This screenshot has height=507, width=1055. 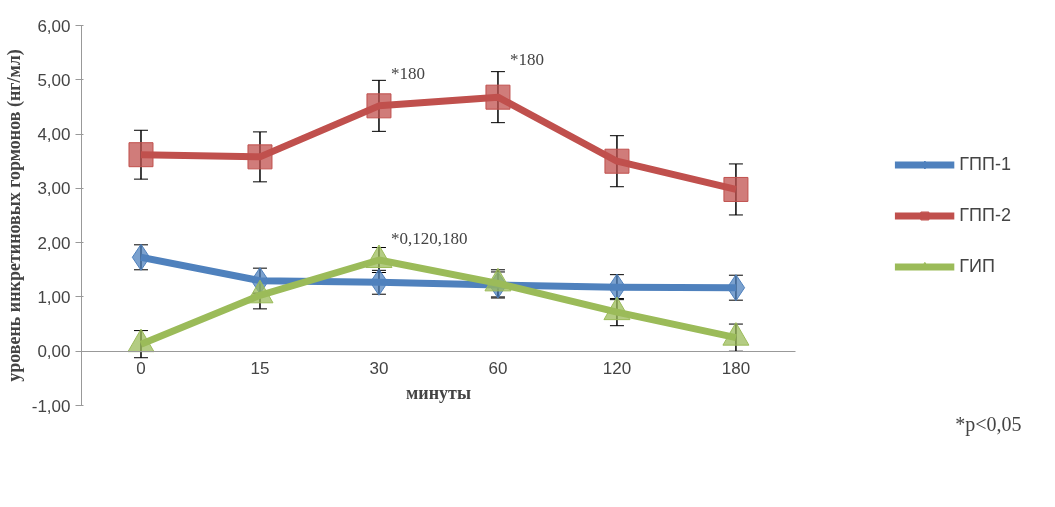 What do you see at coordinates (438, 392) in the screenshot?
I see `x-axis-title: минуты` at bounding box center [438, 392].